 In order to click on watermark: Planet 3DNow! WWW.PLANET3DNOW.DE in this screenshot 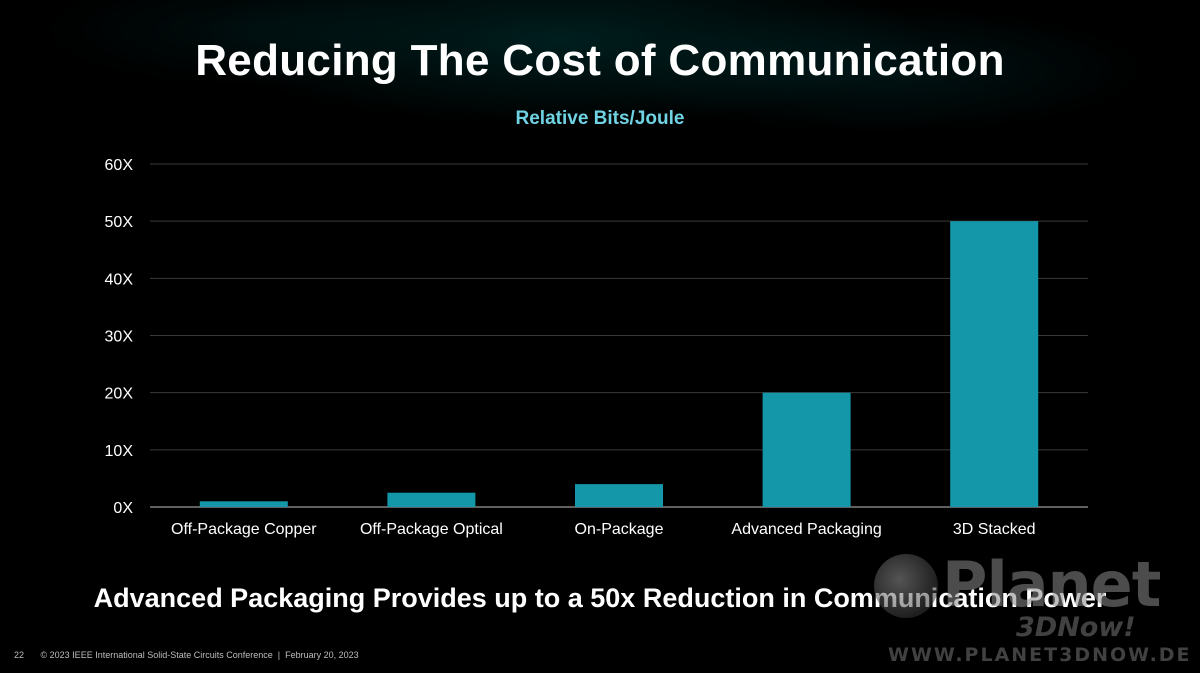, I will do `click(1030, 608)`.